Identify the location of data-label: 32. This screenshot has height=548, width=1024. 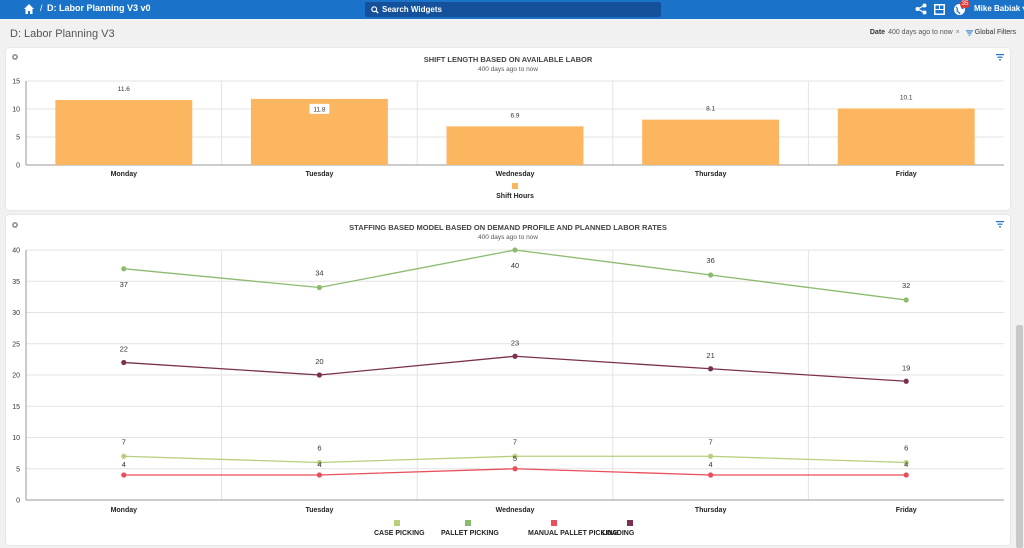
(906, 285).